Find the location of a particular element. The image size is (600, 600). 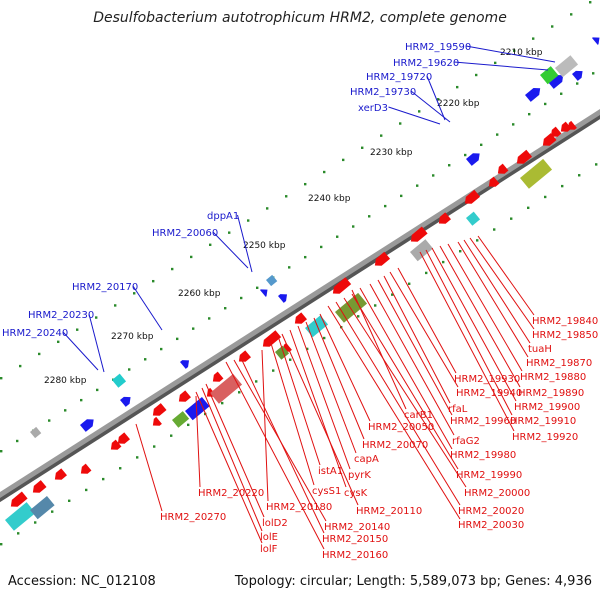

reverse-gene-label: HRM2_19900 is located at coordinates (547, 407).